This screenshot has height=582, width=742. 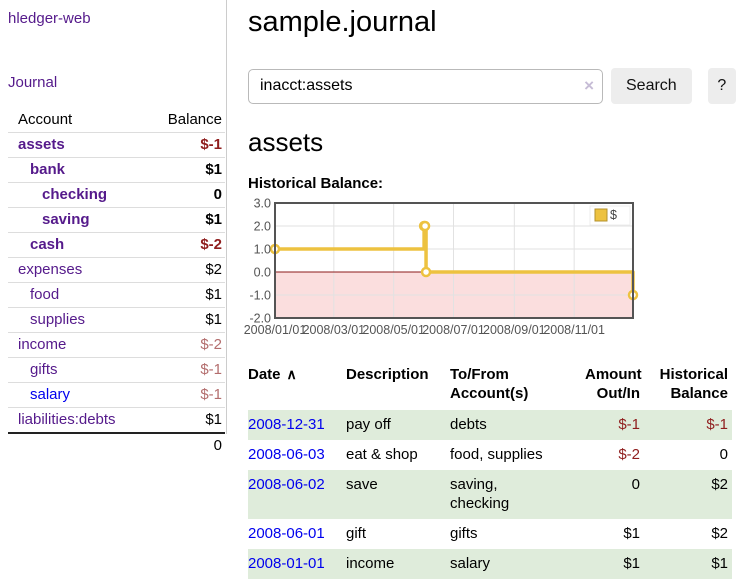 What do you see at coordinates (589, 85) in the screenshot?
I see `clear-search-icon: ×` at bounding box center [589, 85].